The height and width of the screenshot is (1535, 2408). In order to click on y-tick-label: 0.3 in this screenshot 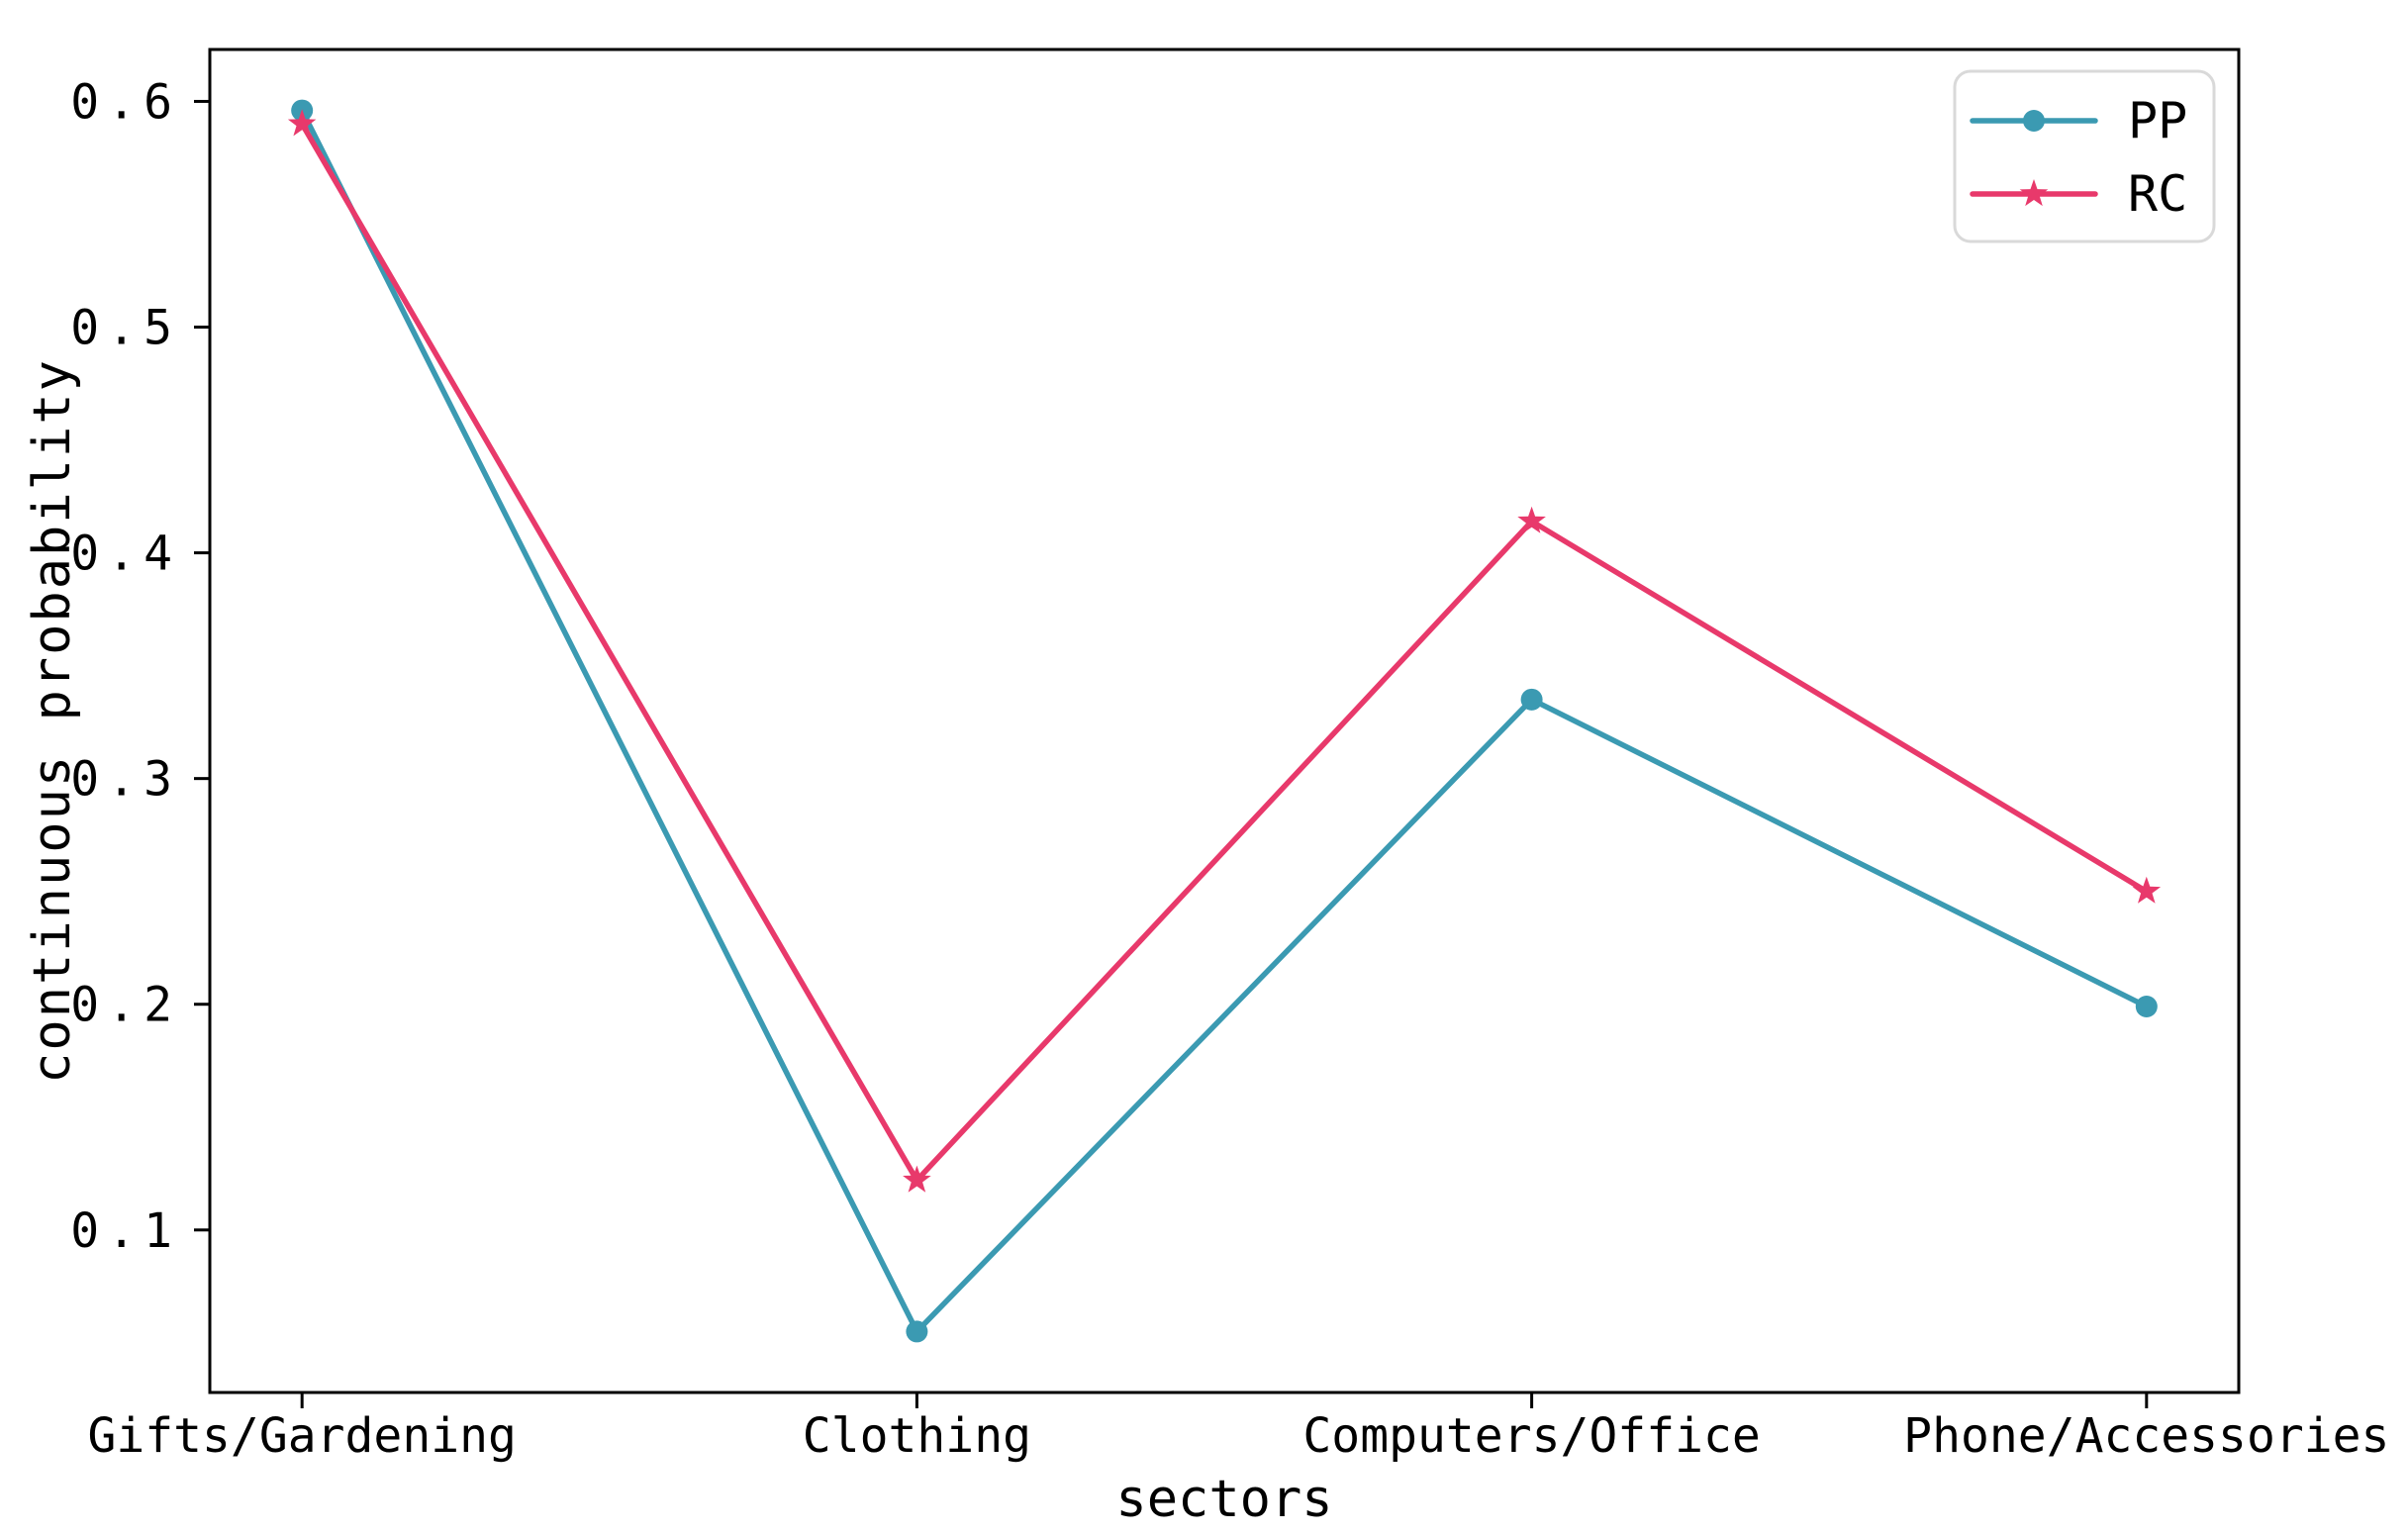, I will do `click(125, 780)`.